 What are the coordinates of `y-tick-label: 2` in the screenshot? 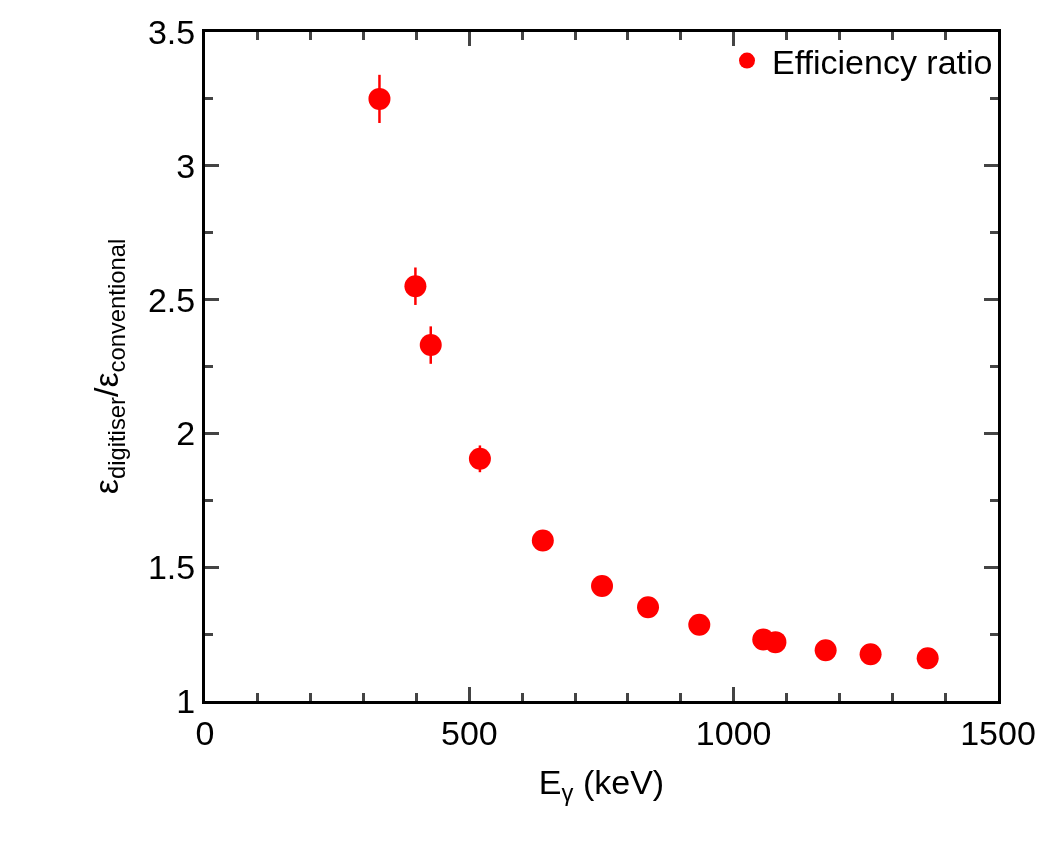 It's located at (186, 433).